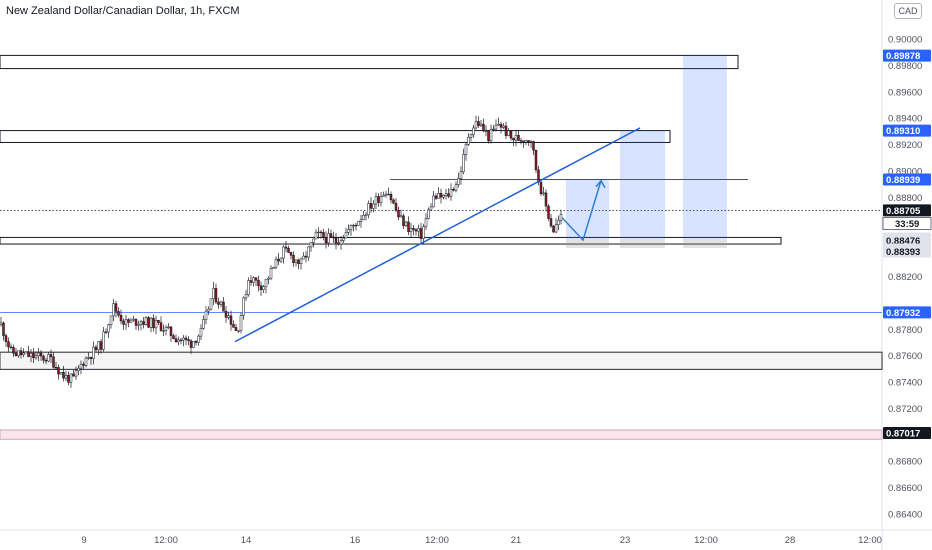 Image resolution: width=932 pixels, height=550 pixels. Describe the element at coordinates (706, 540) in the screenshot. I see `x-tick-label: 12:00` at that location.